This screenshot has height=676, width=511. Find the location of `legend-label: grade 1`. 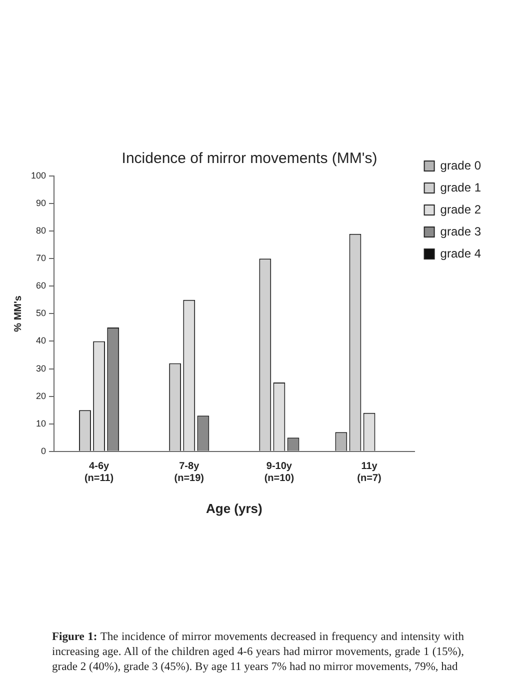

legend-label: grade 1 is located at coordinates (461, 187).